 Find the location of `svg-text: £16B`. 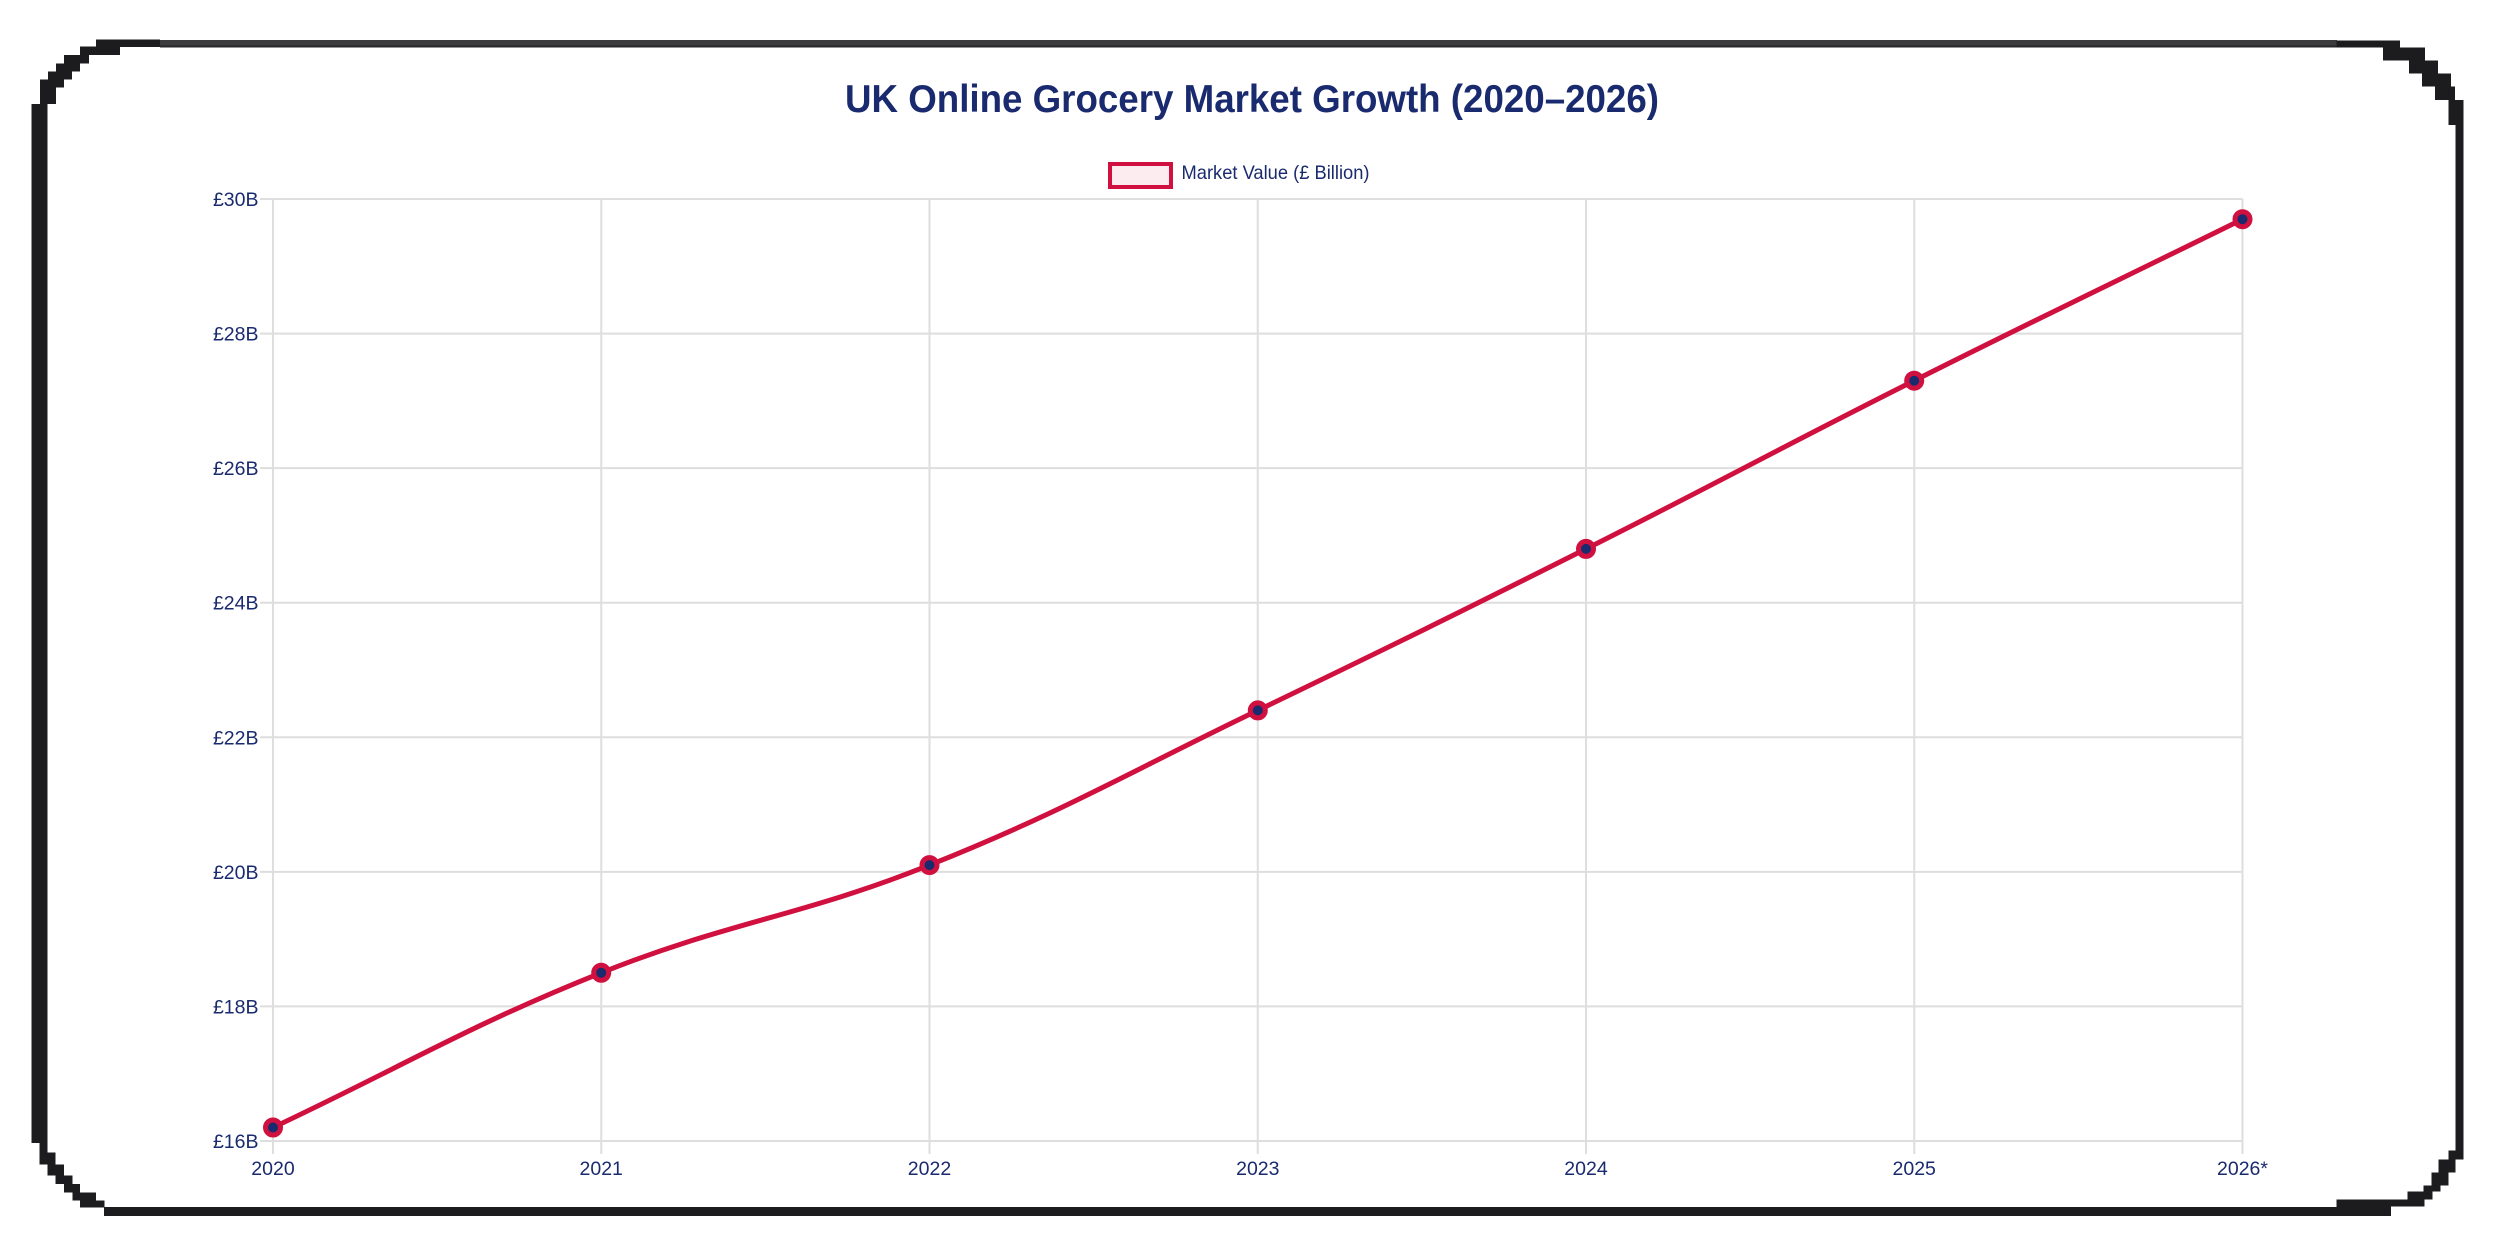

svg-text: £16B is located at coordinates (236, 1142).